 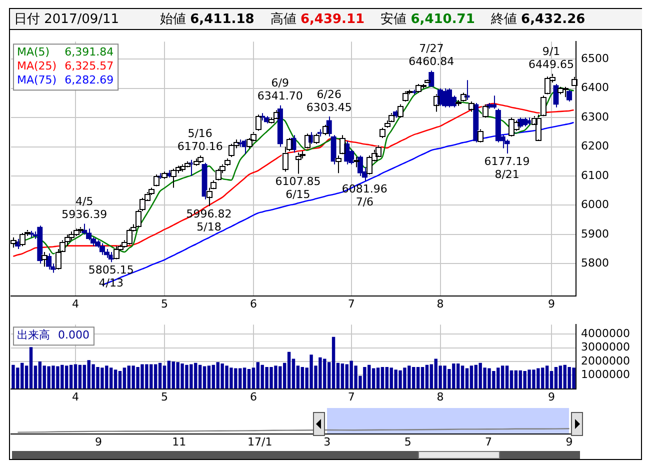 I want to click on annotation: 6/9 6341.70, so click(x=280, y=89).